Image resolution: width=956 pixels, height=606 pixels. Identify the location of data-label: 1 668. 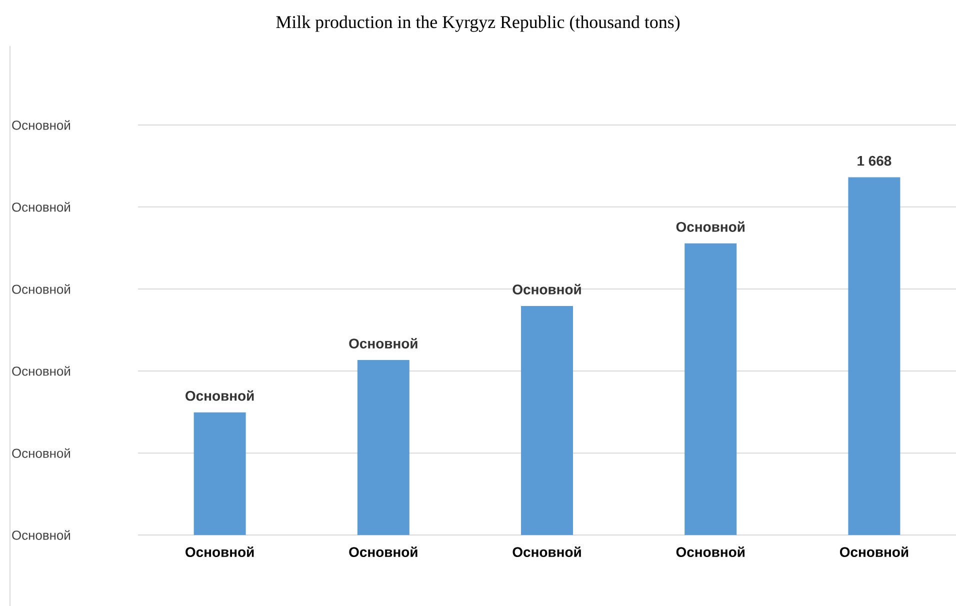
(875, 161).